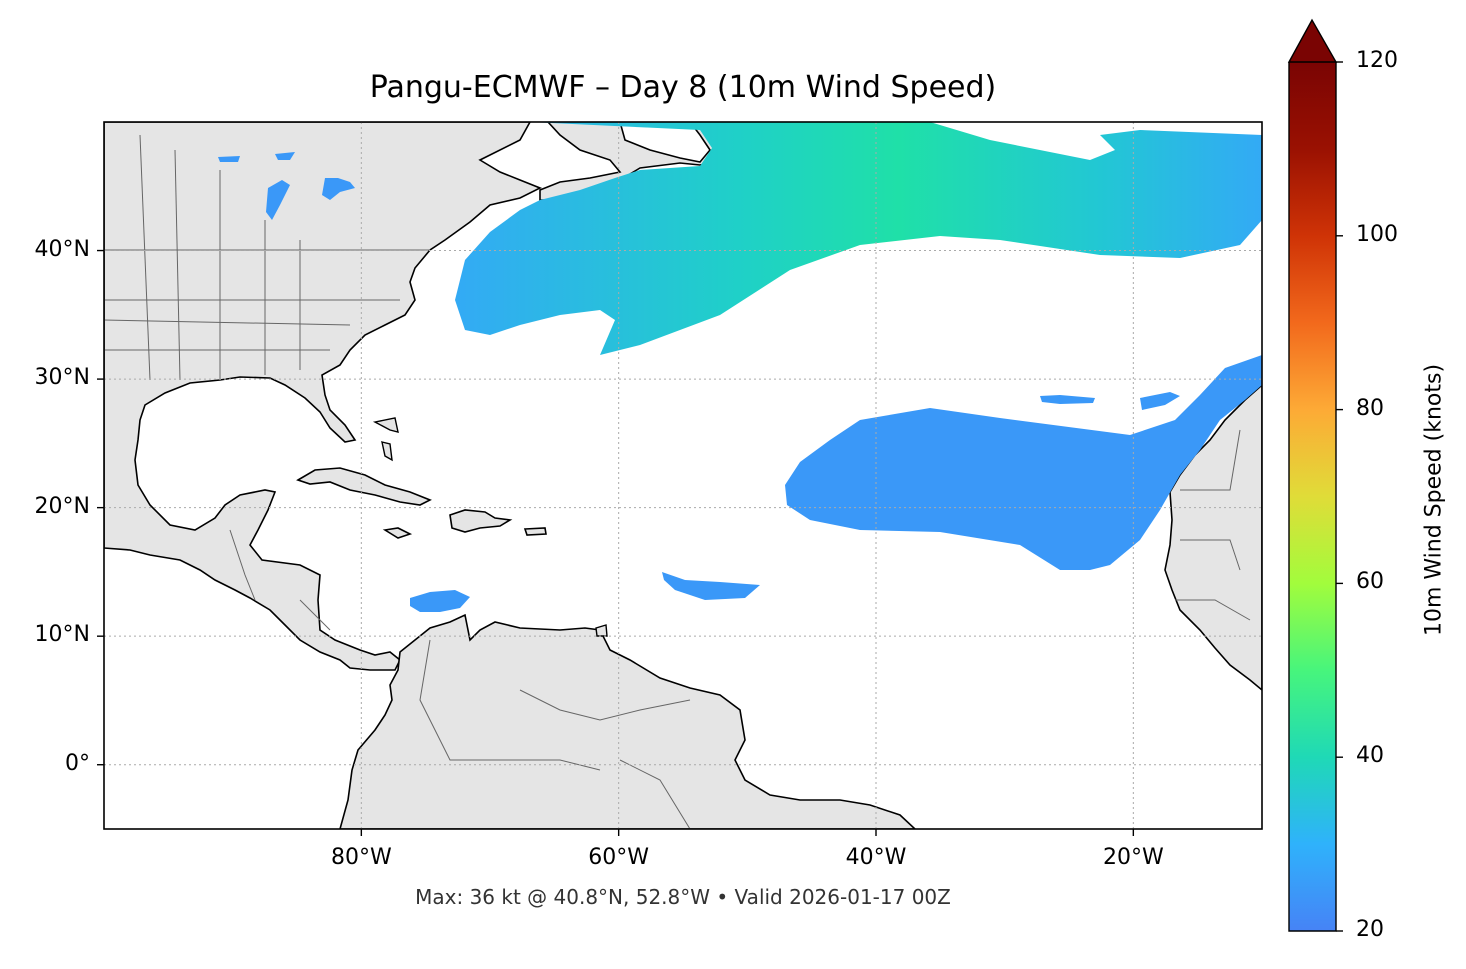  What do you see at coordinates (858, 238) in the screenshot?
I see `wind-jet-north-atlantic` at bounding box center [858, 238].